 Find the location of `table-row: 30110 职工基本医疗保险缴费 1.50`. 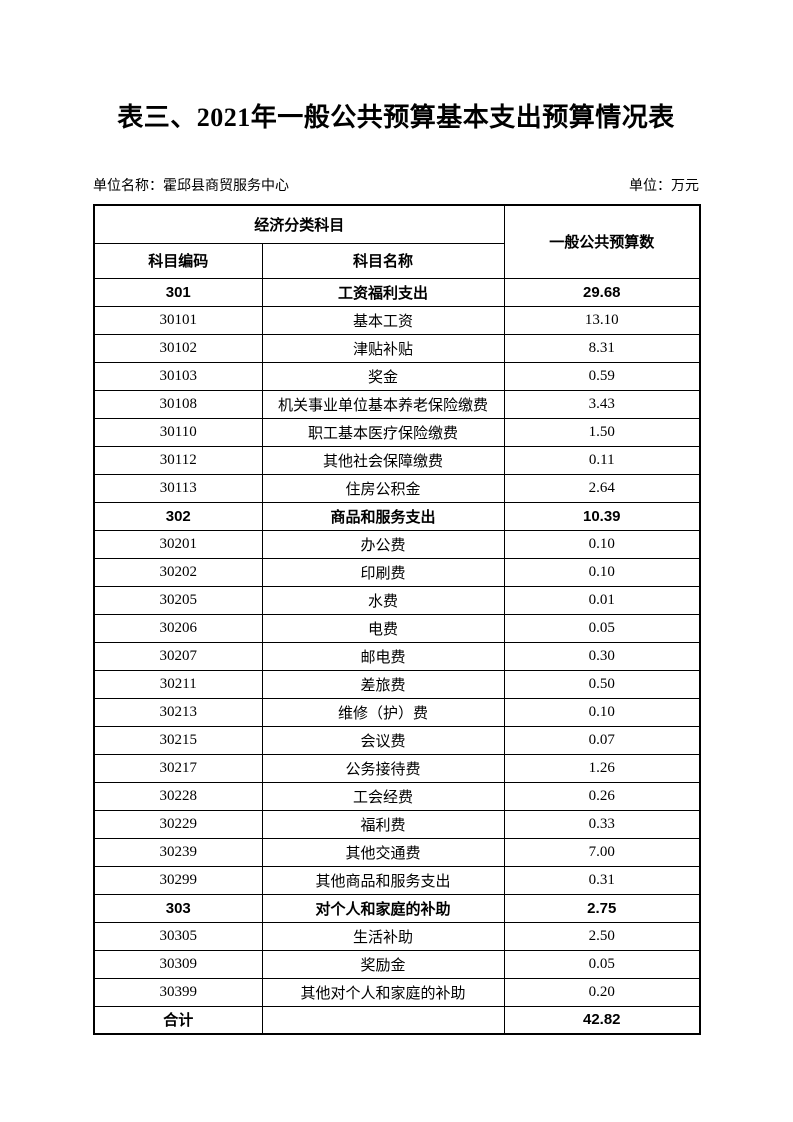

table-row: 30110 职工基本医疗保险缴费 1.50 is located at coordinates (397, 432).